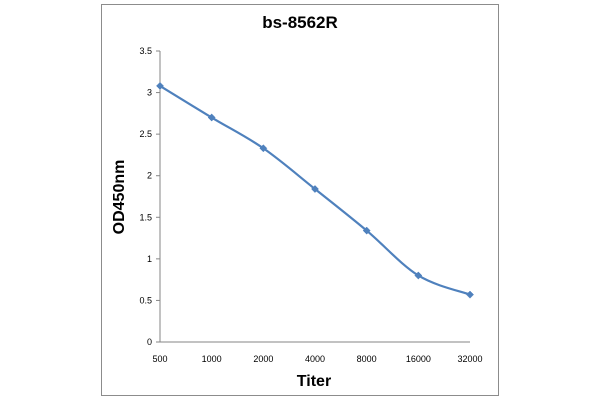  What do you see at coordinates (418, 359) in the screenshot?
I see `x-tick-label: 16000` at bounding box center [418, 359].